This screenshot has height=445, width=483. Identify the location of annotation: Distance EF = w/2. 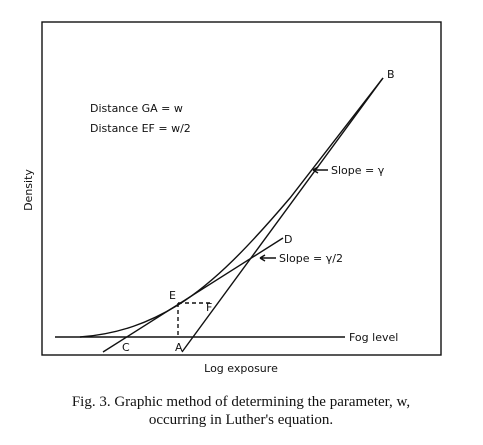
(140, 128).